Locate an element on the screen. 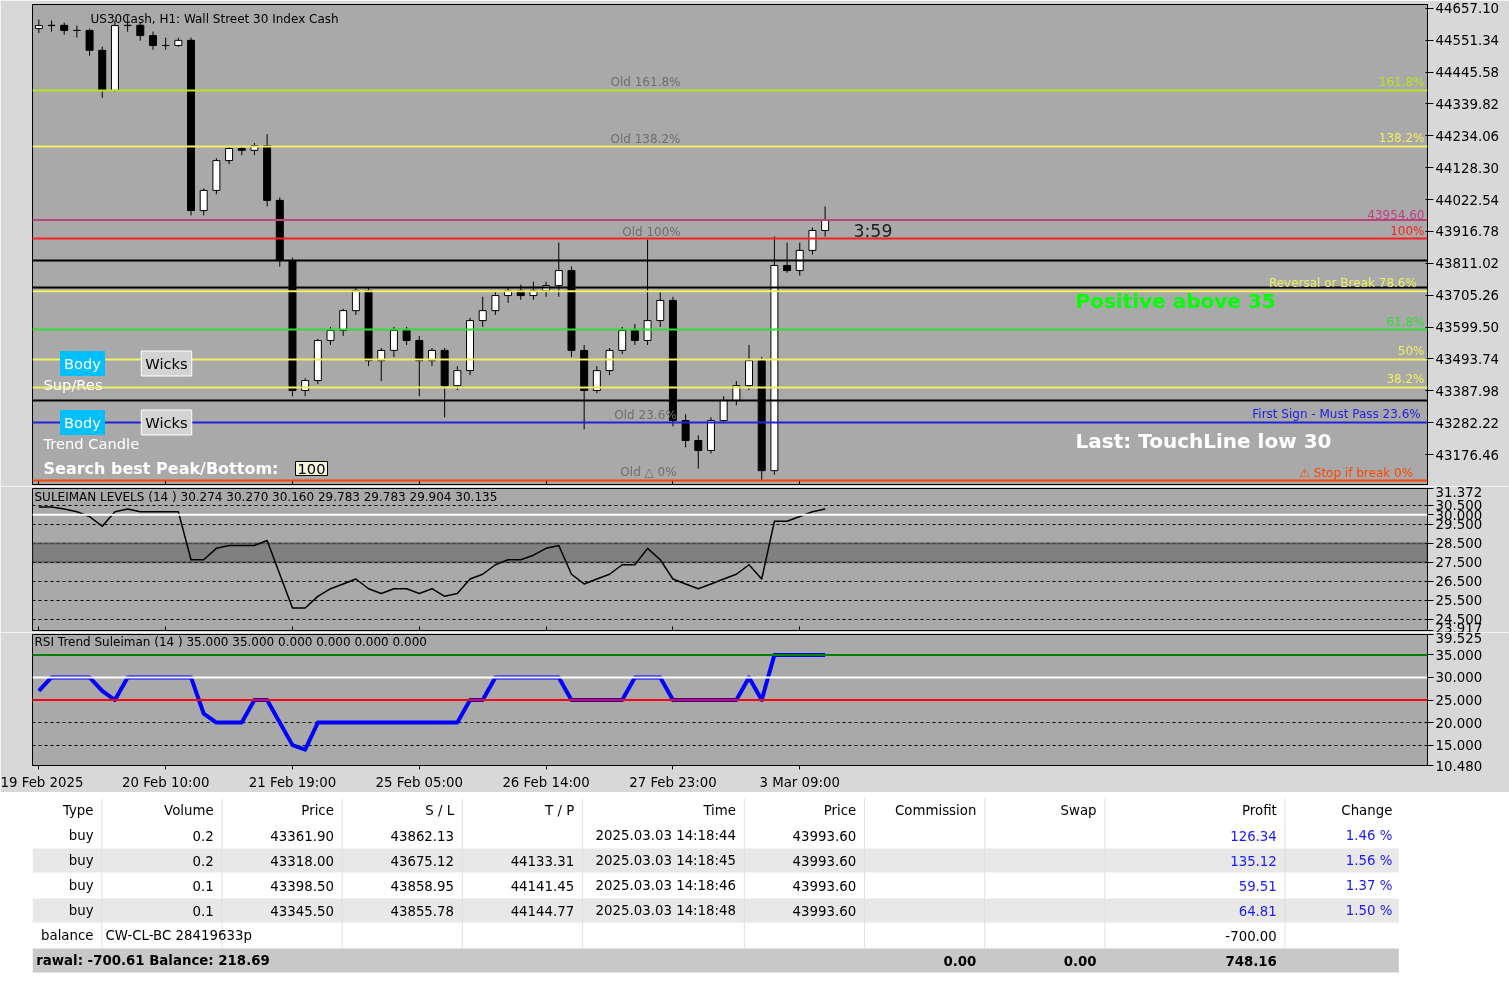  y-tick-label: 10.480 is located at coordinates (1459, 766).